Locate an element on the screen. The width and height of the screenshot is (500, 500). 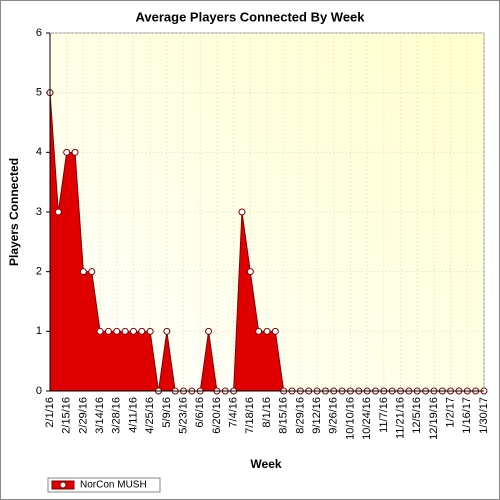
x-tick-label: 2/15/16 is located at coordinates (67, 415).